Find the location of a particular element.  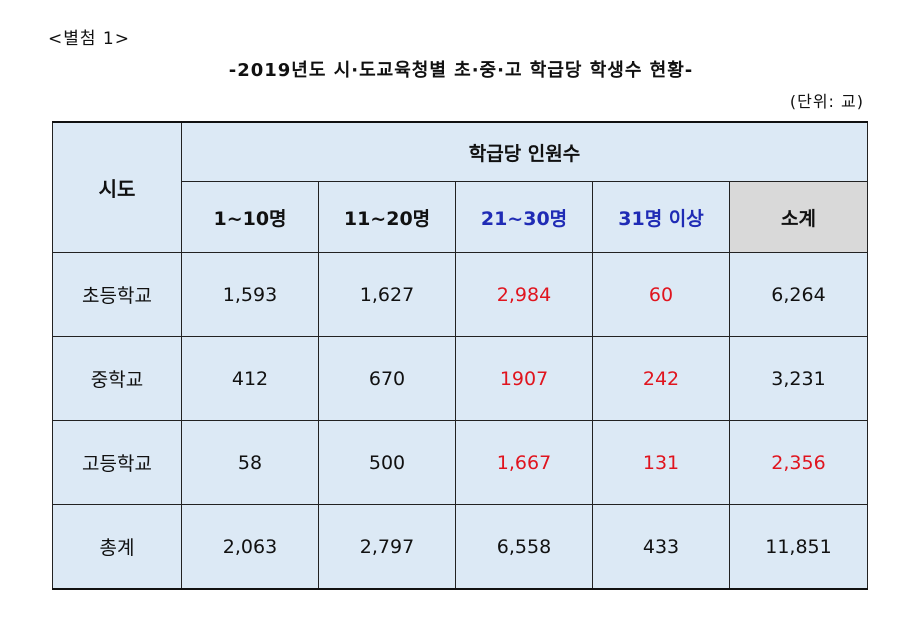

row-label-middle: 중학교 is located at coordinates (117, 378).